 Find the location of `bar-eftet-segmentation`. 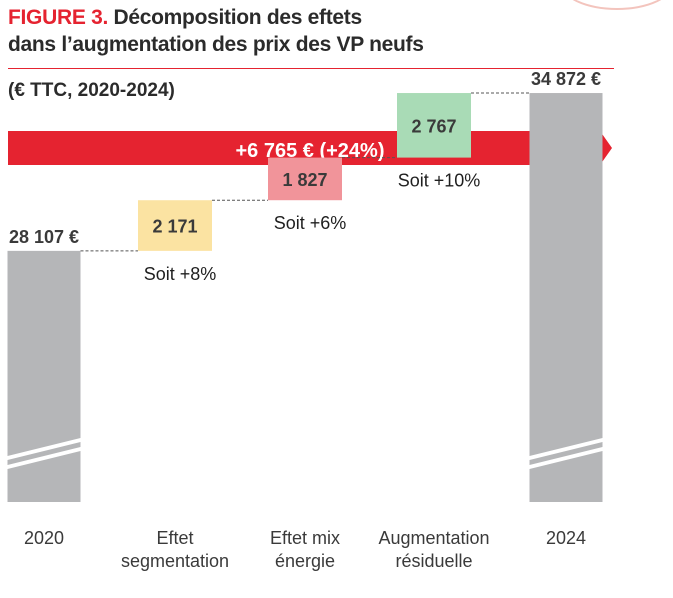

bar-eftet-segmentation is located at coordinates (175, 225).